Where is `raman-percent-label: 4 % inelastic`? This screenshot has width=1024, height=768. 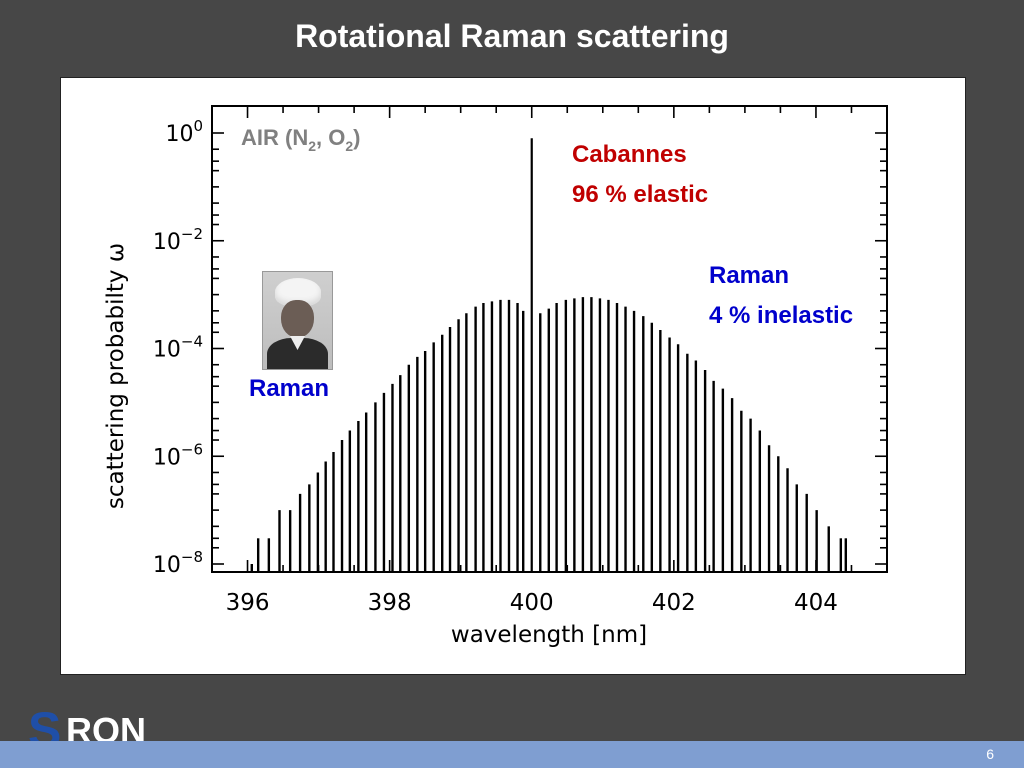
raman-percent-label: 4 % inelastic is located at coordinates (781, 315).